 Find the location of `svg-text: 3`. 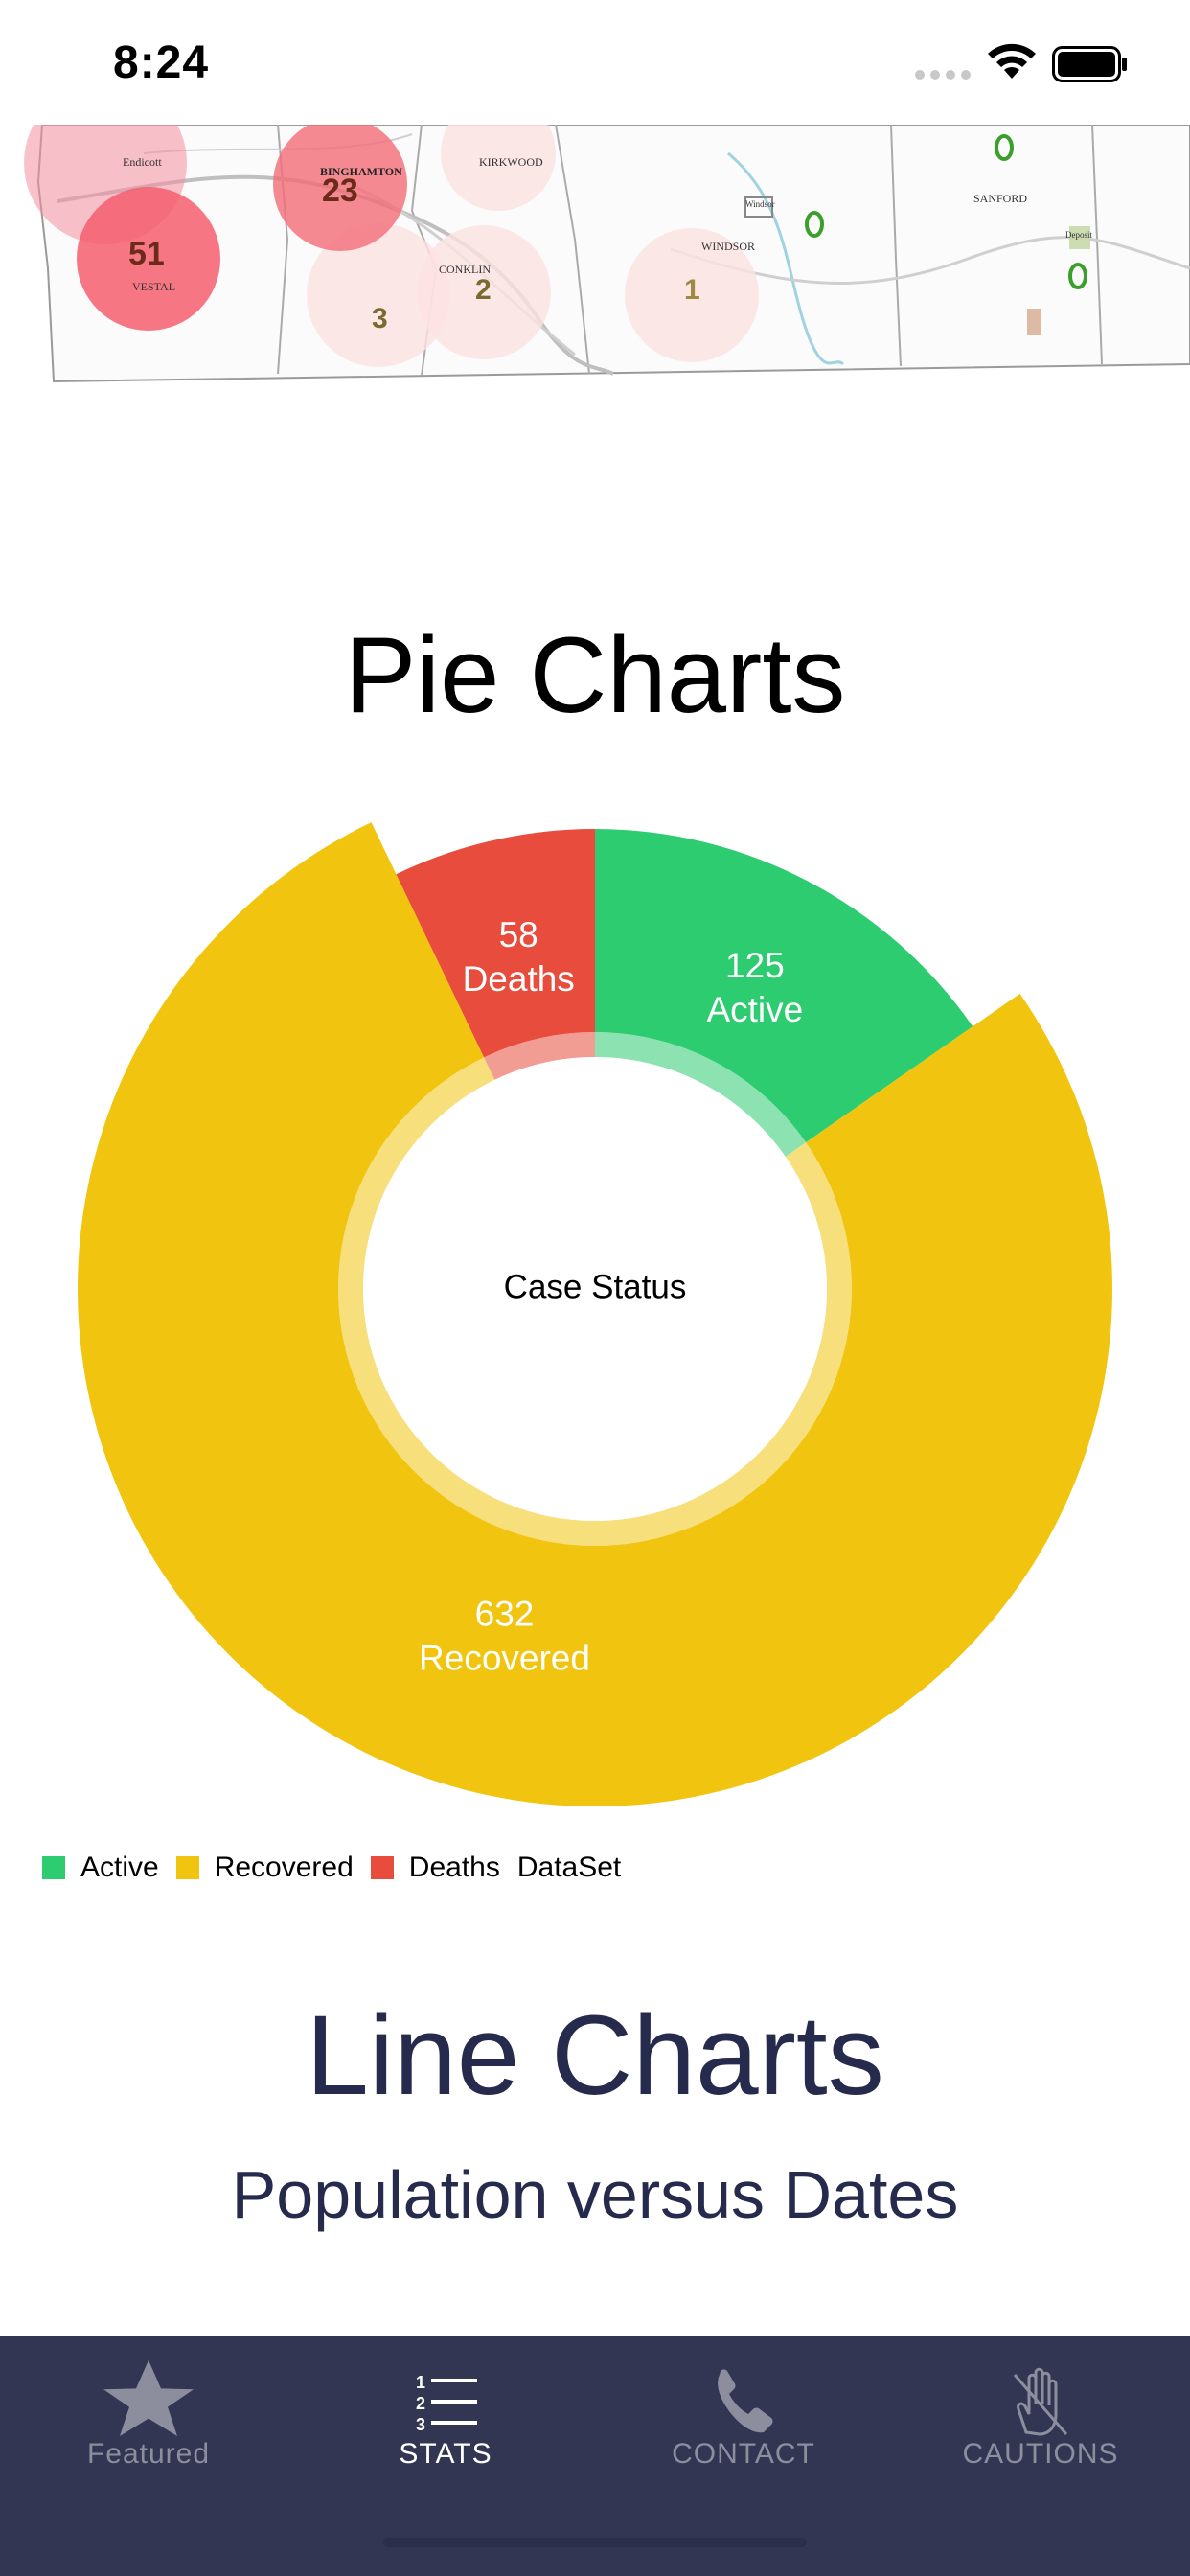

svg-text: 3 is located at coordinates (421, 2424).